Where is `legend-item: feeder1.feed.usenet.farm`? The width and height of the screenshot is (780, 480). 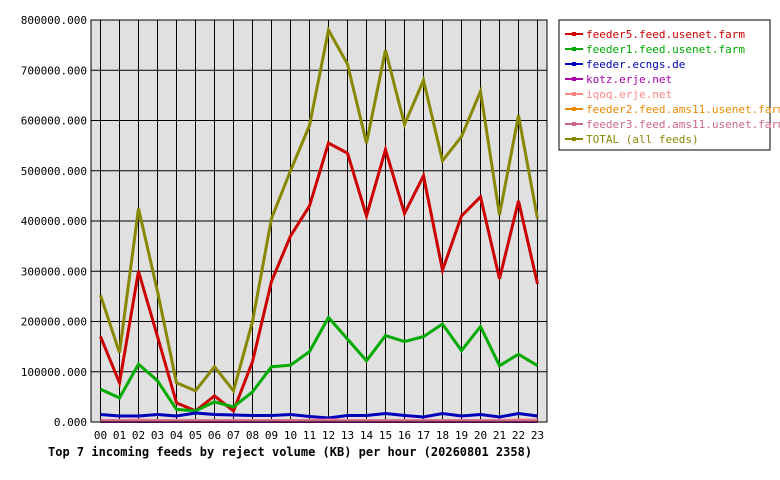
legend-item: feeder1.feed.usenet.farm is located at coordinates (655, 49).